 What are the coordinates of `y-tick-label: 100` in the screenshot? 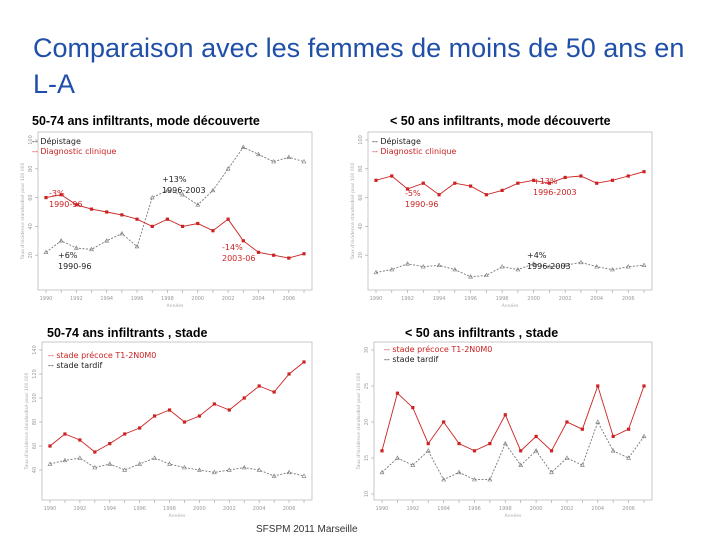 It's located at (31, 140).